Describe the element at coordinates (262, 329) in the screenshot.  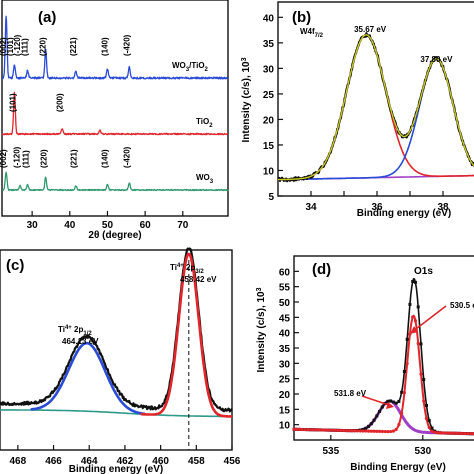
I see `panel-d-ylabel: Intensity (c/s), 103` at that location.